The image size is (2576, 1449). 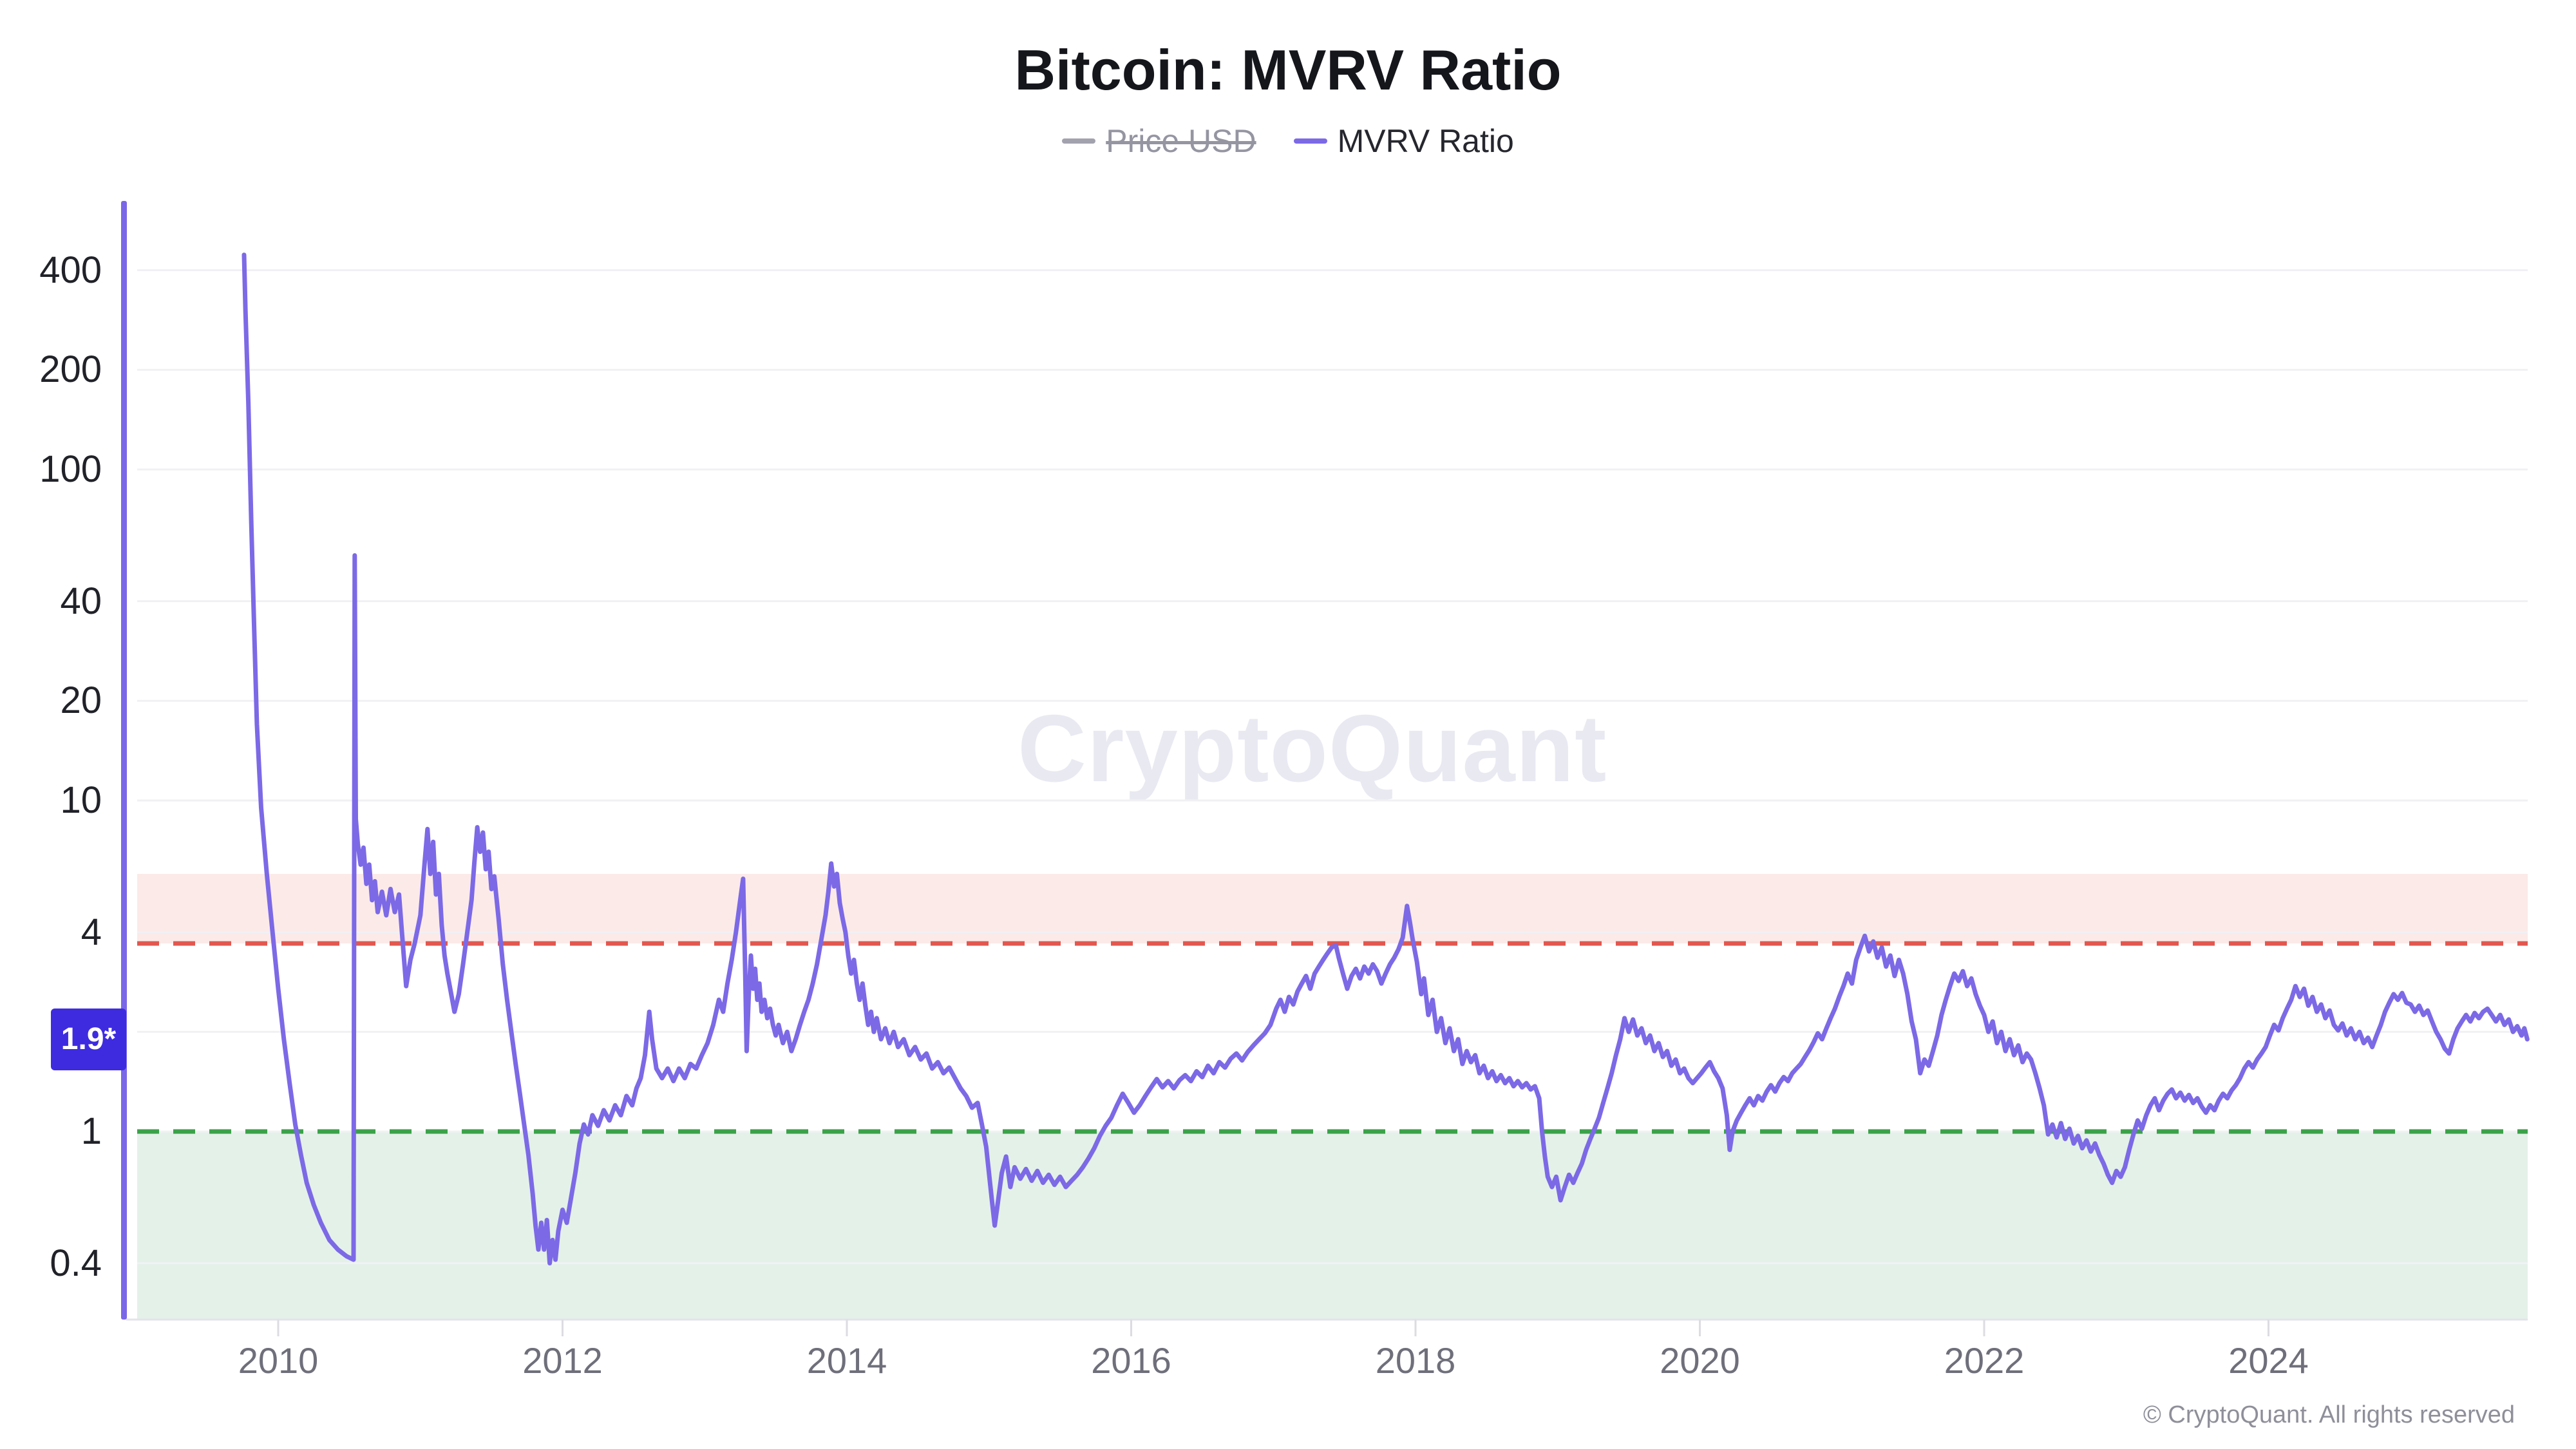 I want to click on mvrv-ratio-dash-icon, so click(x=1310, y=141).